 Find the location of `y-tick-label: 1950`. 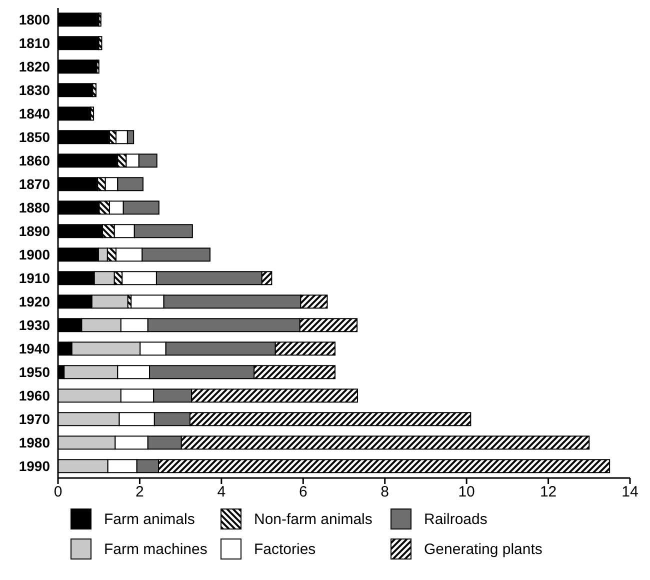

y-tick-label: 1950 is located at coordinates (34, 372).